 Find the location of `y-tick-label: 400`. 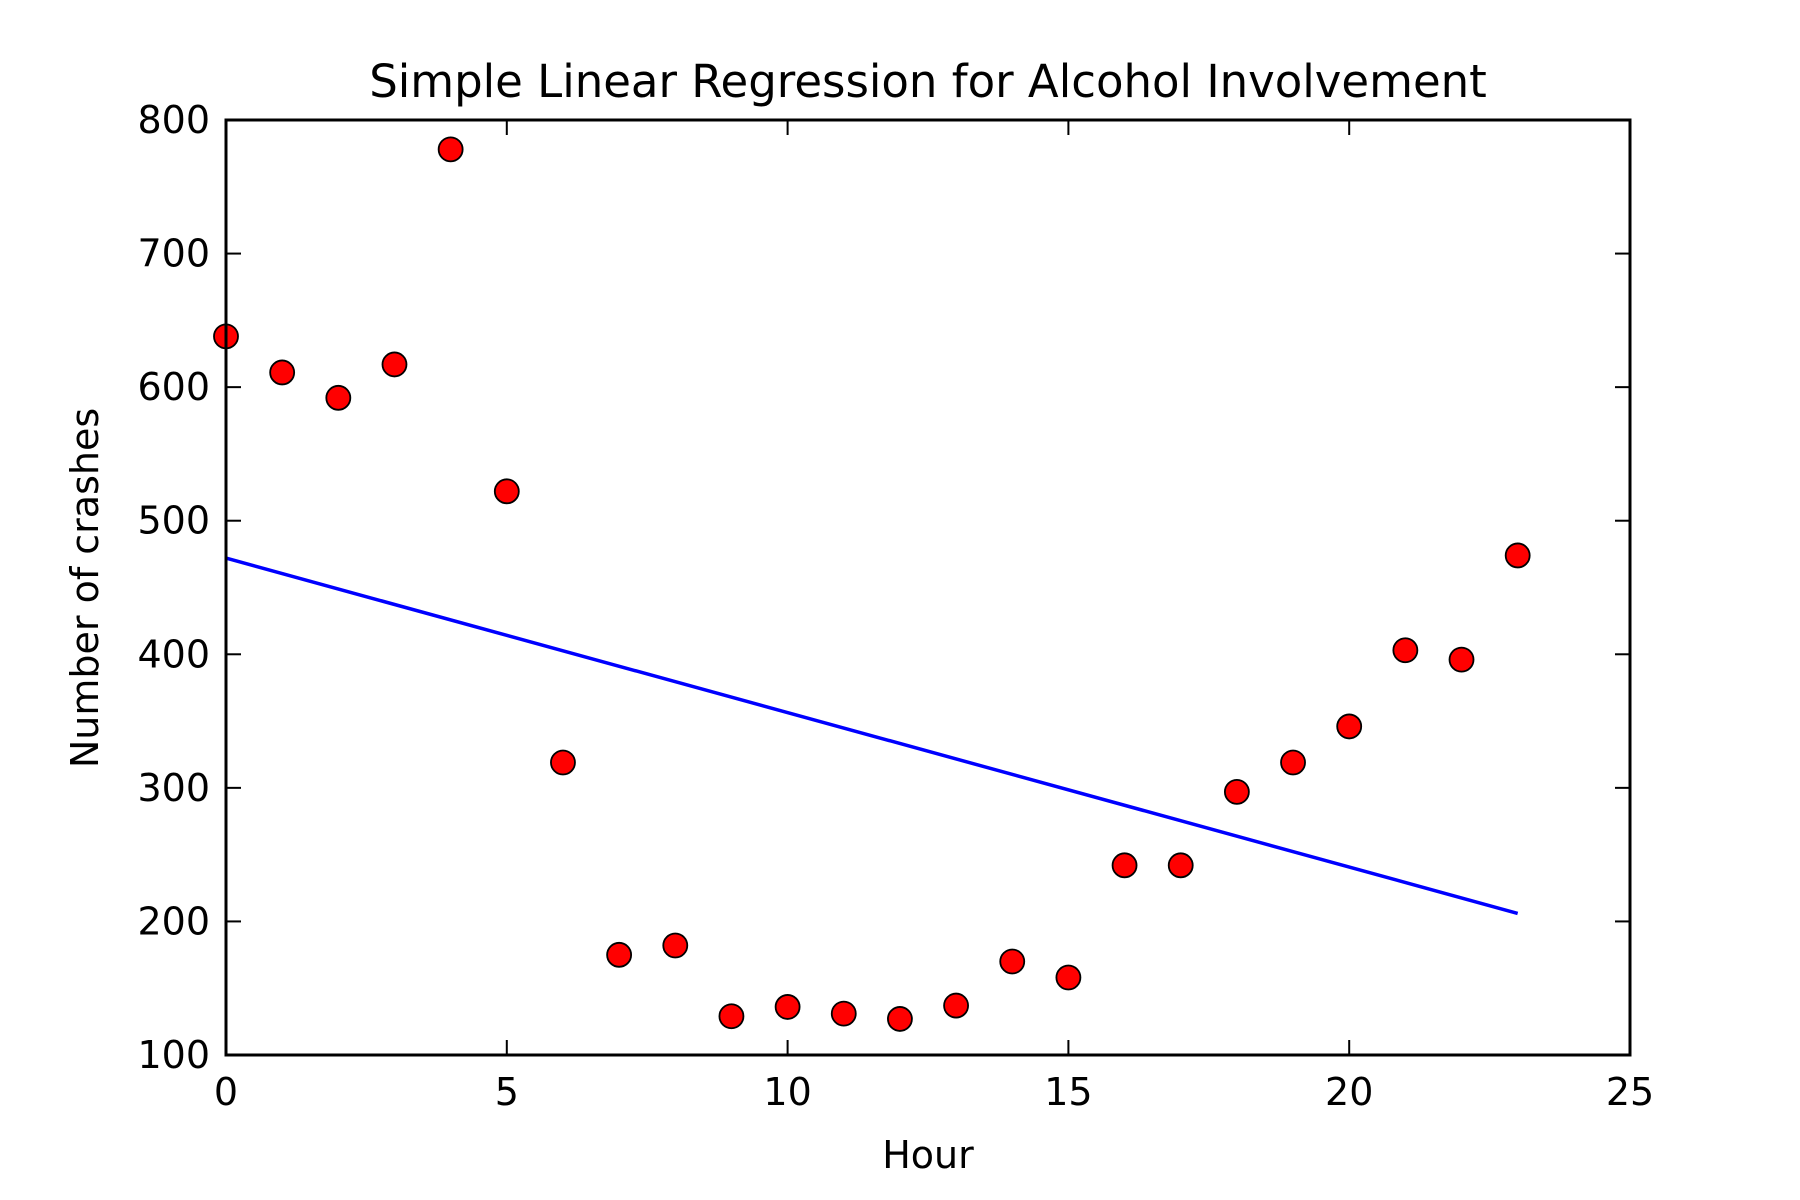

y-tick-label: 400 is located at coordinates (173, 654).